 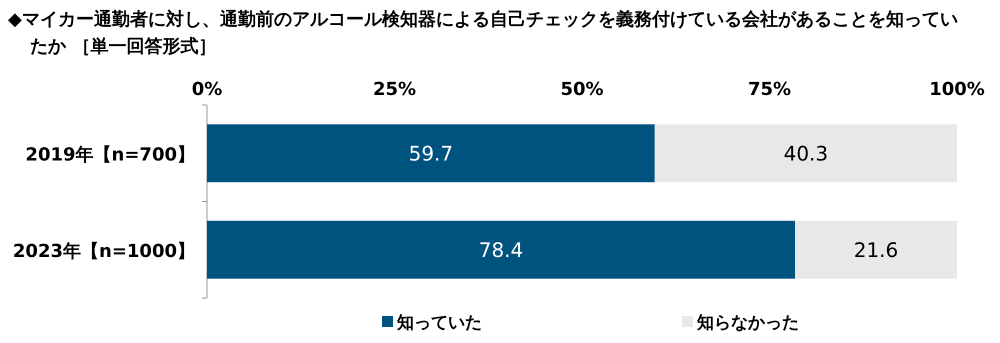 What do you see at coordinates (439, 323) in the screenshot?
I see `legend-label: 知っていた` at bounding box center [439, 323].